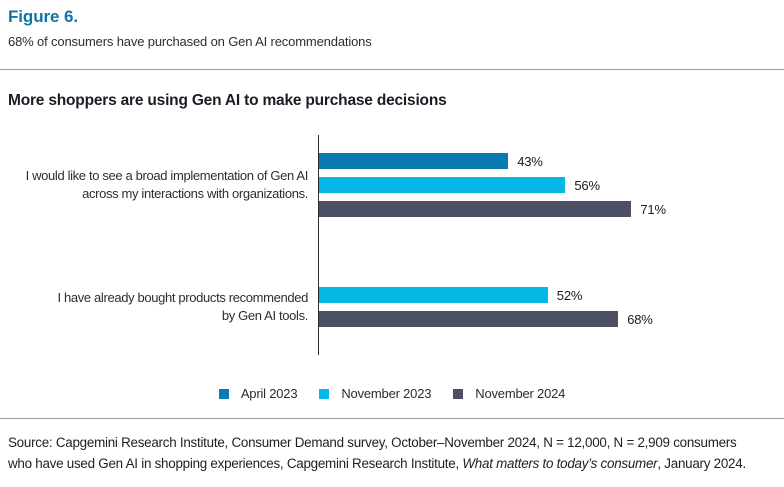 Image resolution: width=784 pixels, height=487 pixels. Describe the element at coordinates (269, 393) in the screenshot. I see `legend-label: April 2023` at that location.